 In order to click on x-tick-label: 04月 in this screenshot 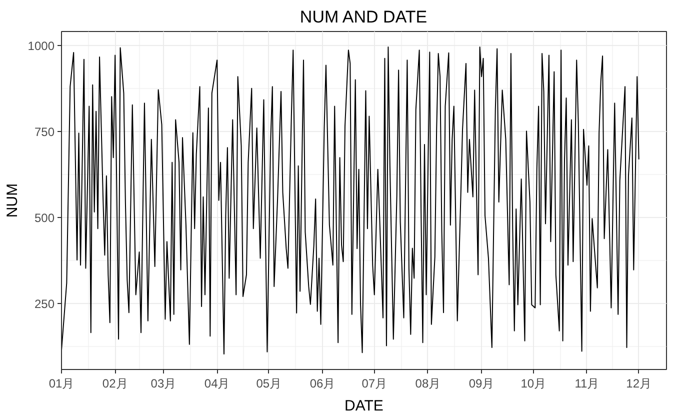, I will do `click(217, 383)`.